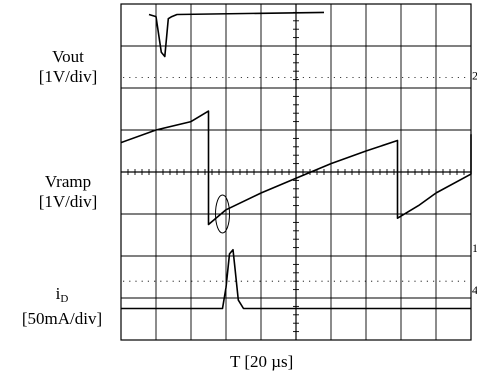  Describe the element at coordinates (236, 34) in the screenshot. I see `vout-trace` at that location.